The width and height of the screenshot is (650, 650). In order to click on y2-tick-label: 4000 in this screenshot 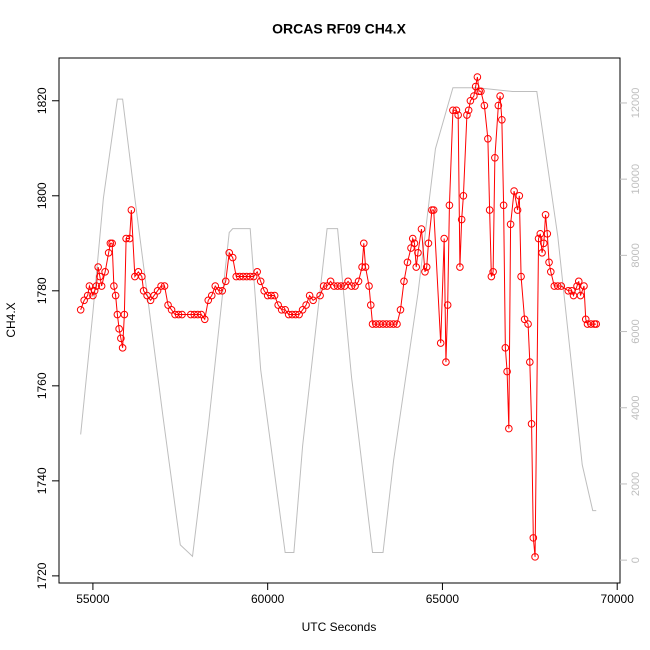, I will do `click(636, 408)`.